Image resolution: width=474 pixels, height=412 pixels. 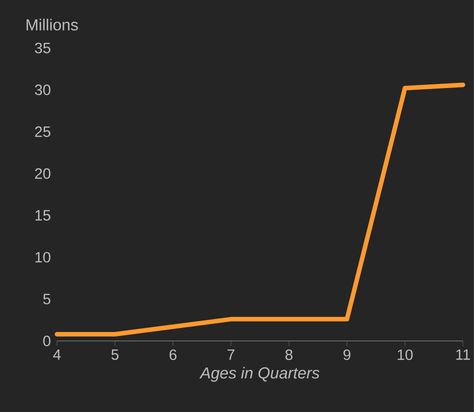 I want to click on x-tick-label: 8, so click(x=288, y=354).